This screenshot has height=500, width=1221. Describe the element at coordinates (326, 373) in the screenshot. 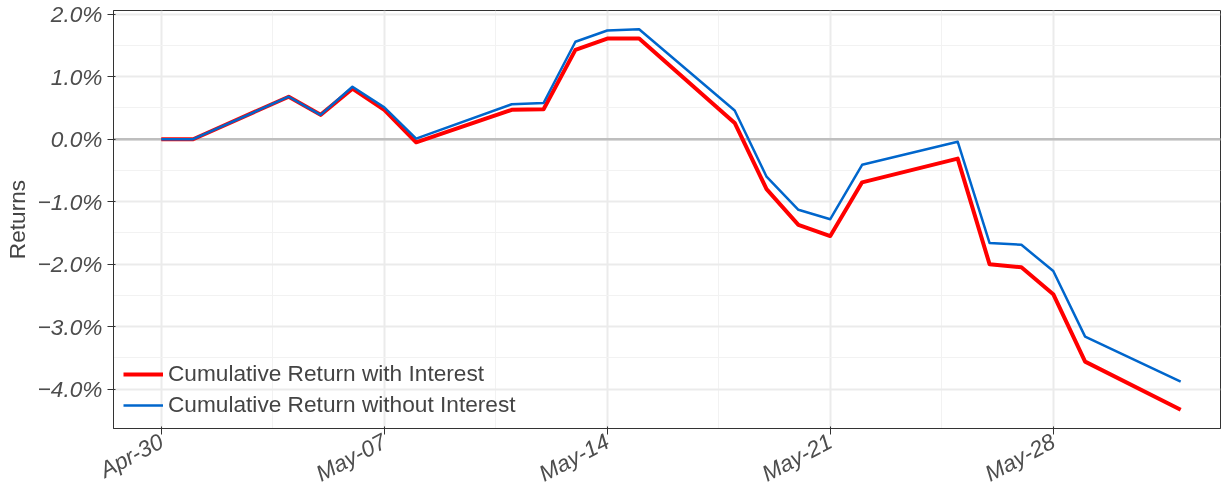

I see `legend-label: Cumulative Return with Interest` at that location.